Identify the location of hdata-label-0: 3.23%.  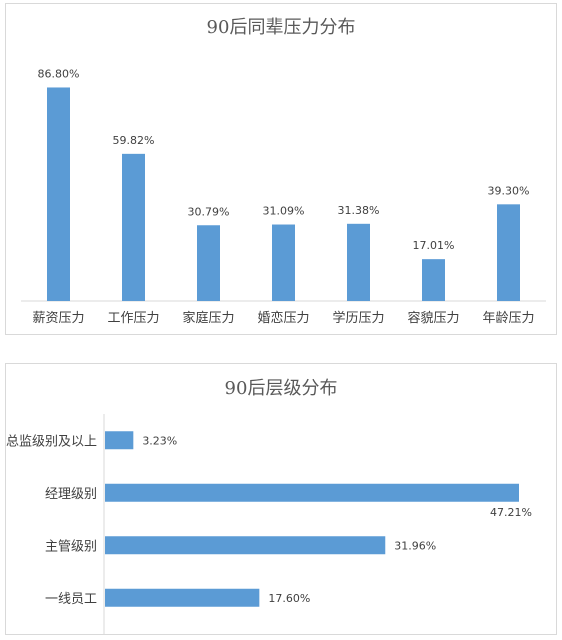
(159, 440).